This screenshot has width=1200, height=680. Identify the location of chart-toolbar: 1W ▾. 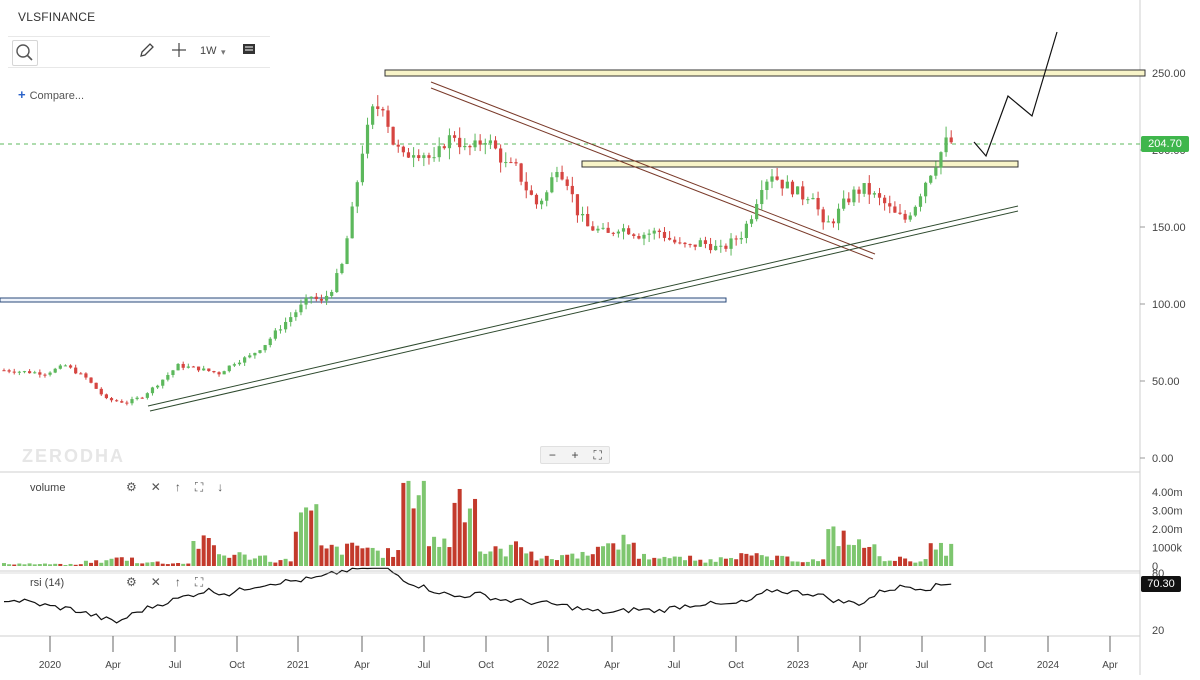
(139, 52).